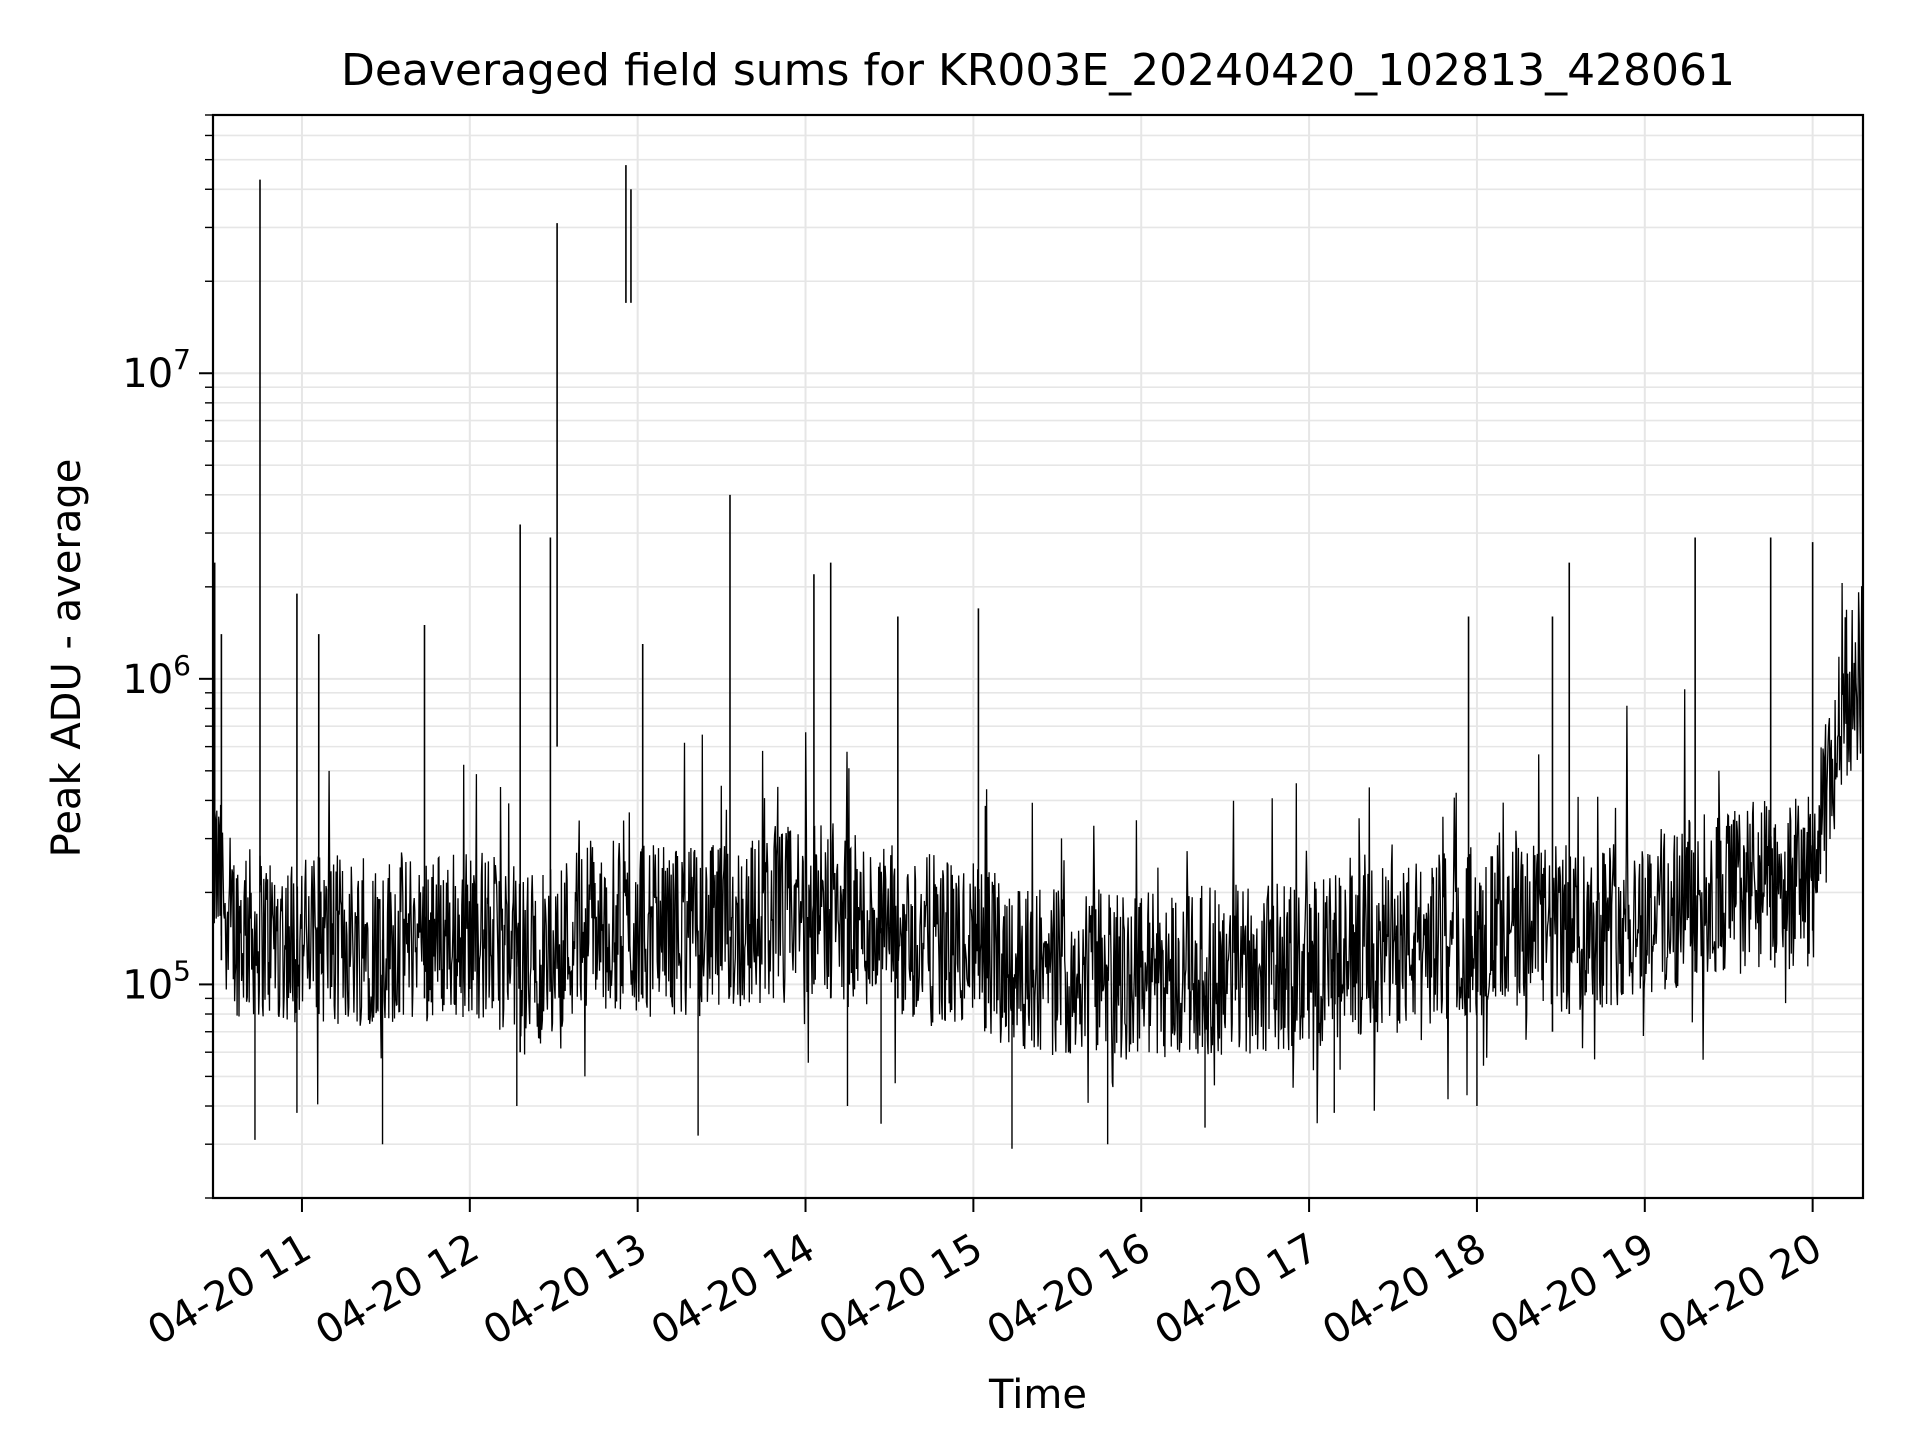  I want to click on y-tick-label: 10⁷, so click(156, 370).